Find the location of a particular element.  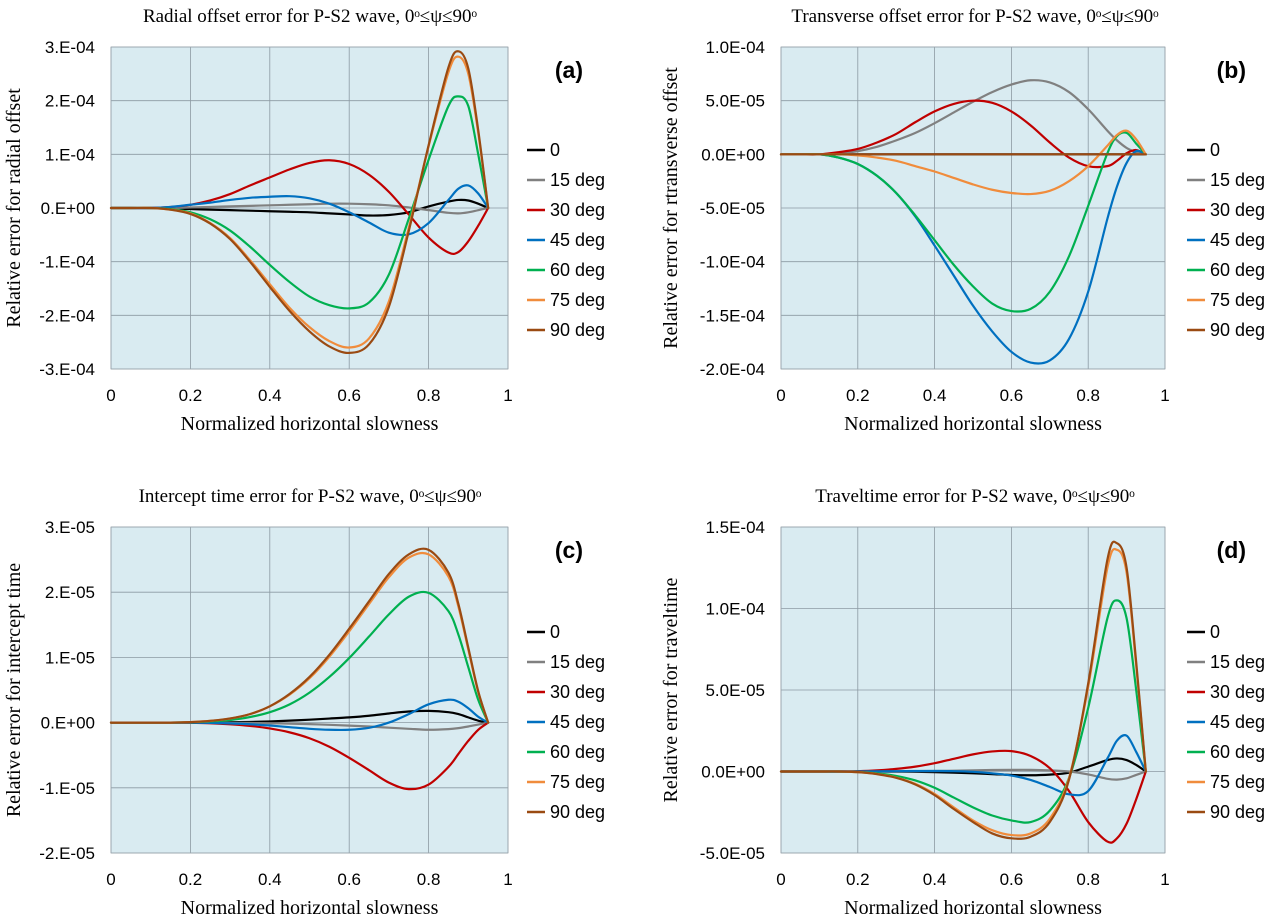

y-tick-label: 3.E-05 is located at coordinates (70, 527).